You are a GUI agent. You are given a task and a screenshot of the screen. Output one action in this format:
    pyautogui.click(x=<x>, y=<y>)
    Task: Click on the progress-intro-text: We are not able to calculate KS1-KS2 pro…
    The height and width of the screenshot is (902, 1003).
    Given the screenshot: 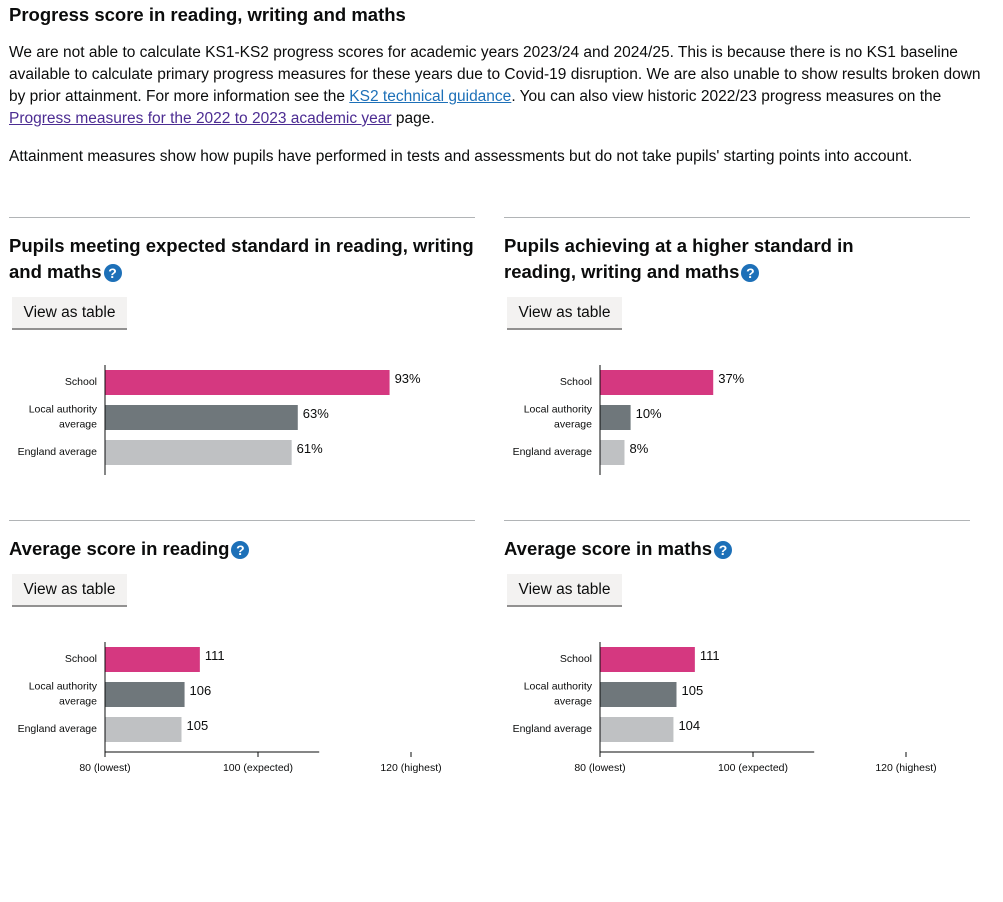 What is the action you would take?
    pyautogui.click(x=496, y=86)
    